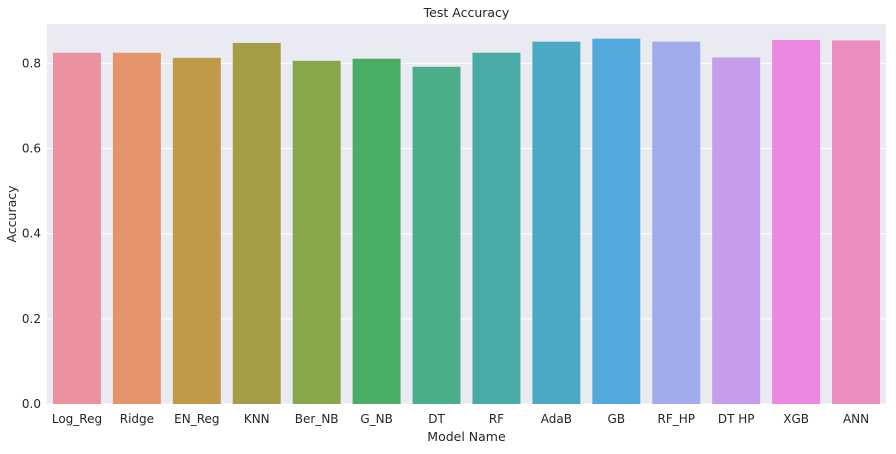 The width and height of the screenshot is (896, 454). I want to click on x-tick-label: G_NB, so click(376, 419).